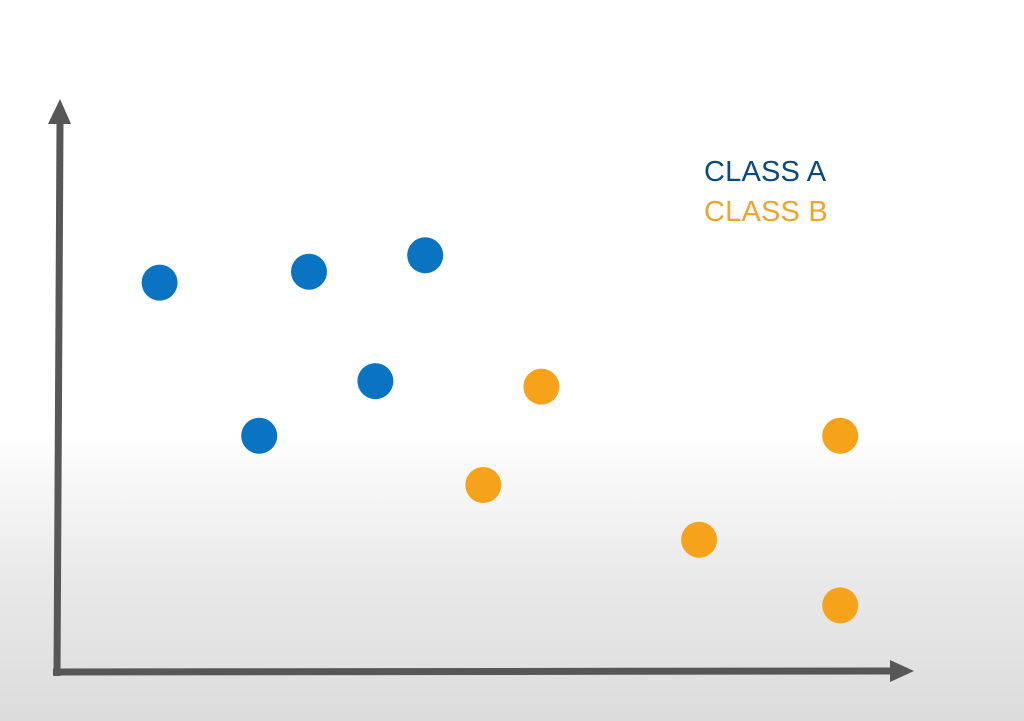 This screenshot has height=721, width=1024. I want to click on y-axis-line, so click(58, 400).